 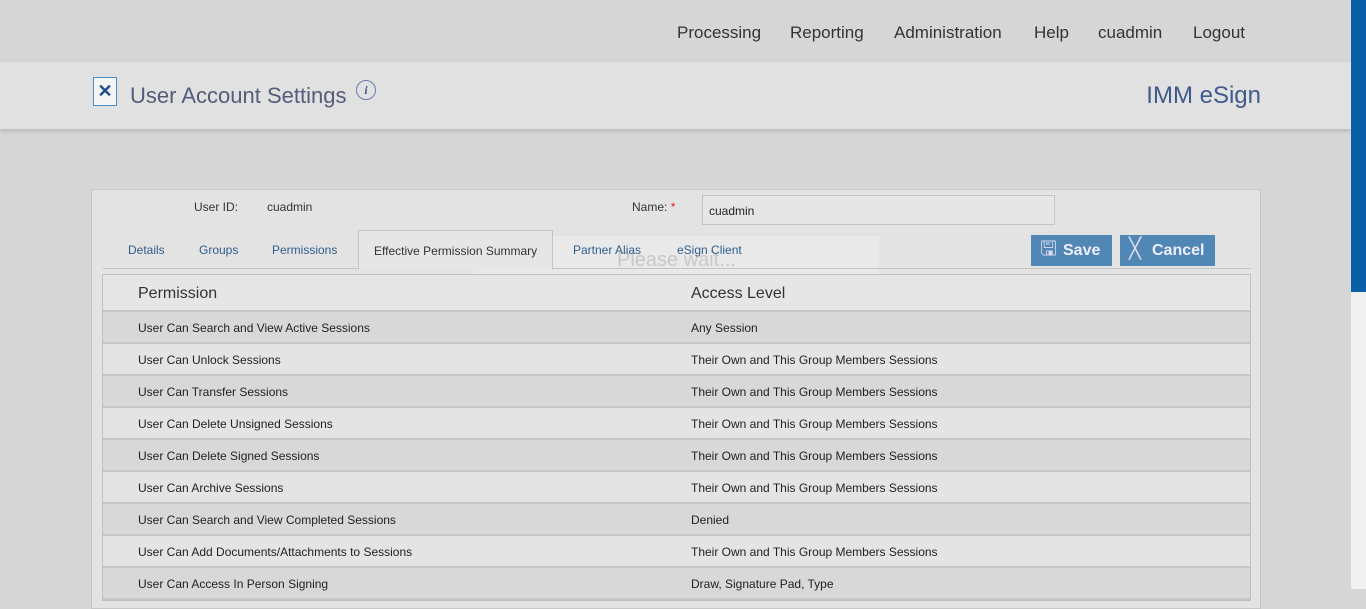 What do you see at coordinates (211, 488) in the screenshot?
I see `permission-cell: User Can Archive Sessions` at bounding box center [211, 488].